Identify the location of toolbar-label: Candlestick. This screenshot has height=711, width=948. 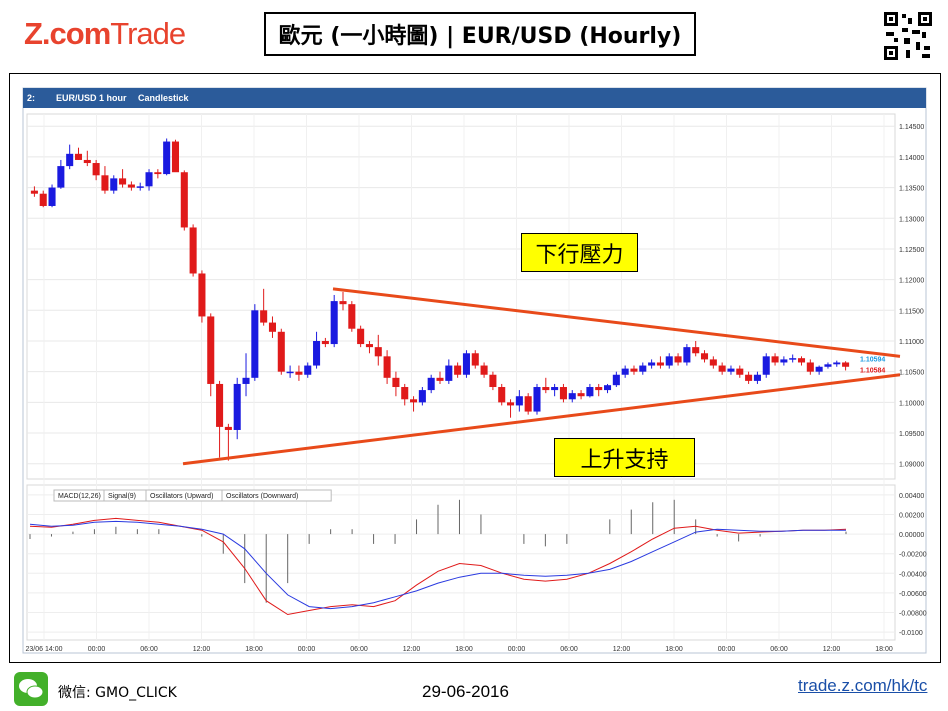
(164, 98).